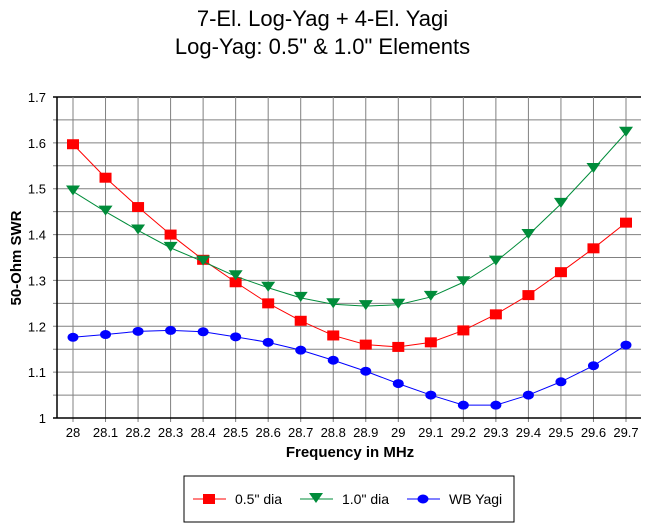 This screenshot has height=525, width=645. What do you see at coordinates (268, 432) in the screenshot?
I see `x-tick-label: 28.6` at bounding box center [268, 432].